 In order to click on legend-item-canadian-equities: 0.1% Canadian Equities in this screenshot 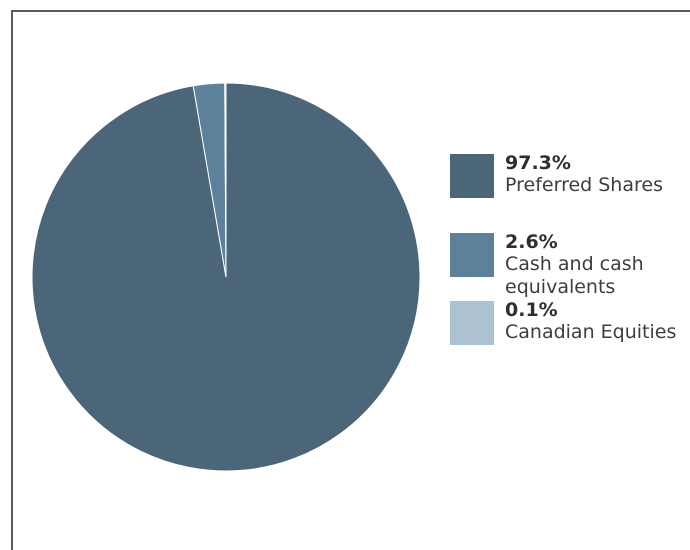, I will do `click(570, 329)`.